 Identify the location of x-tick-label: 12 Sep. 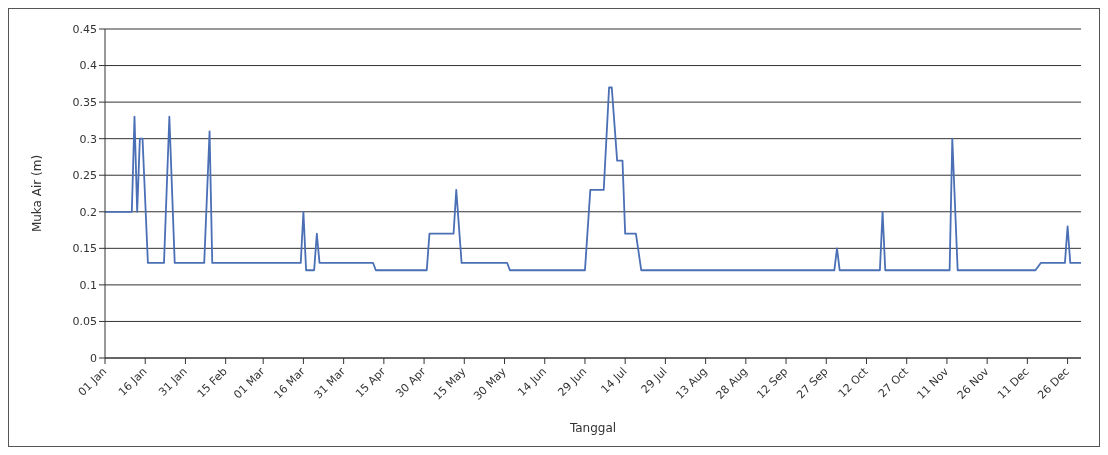
(772, 383).